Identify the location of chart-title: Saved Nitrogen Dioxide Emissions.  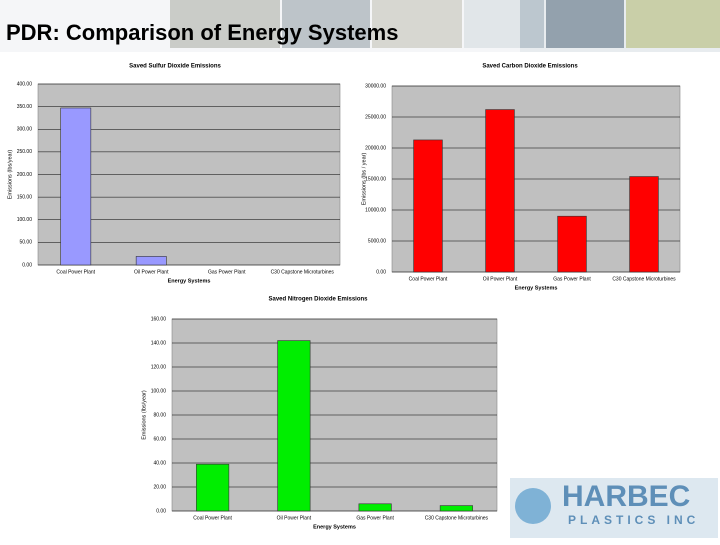
(318, 300).